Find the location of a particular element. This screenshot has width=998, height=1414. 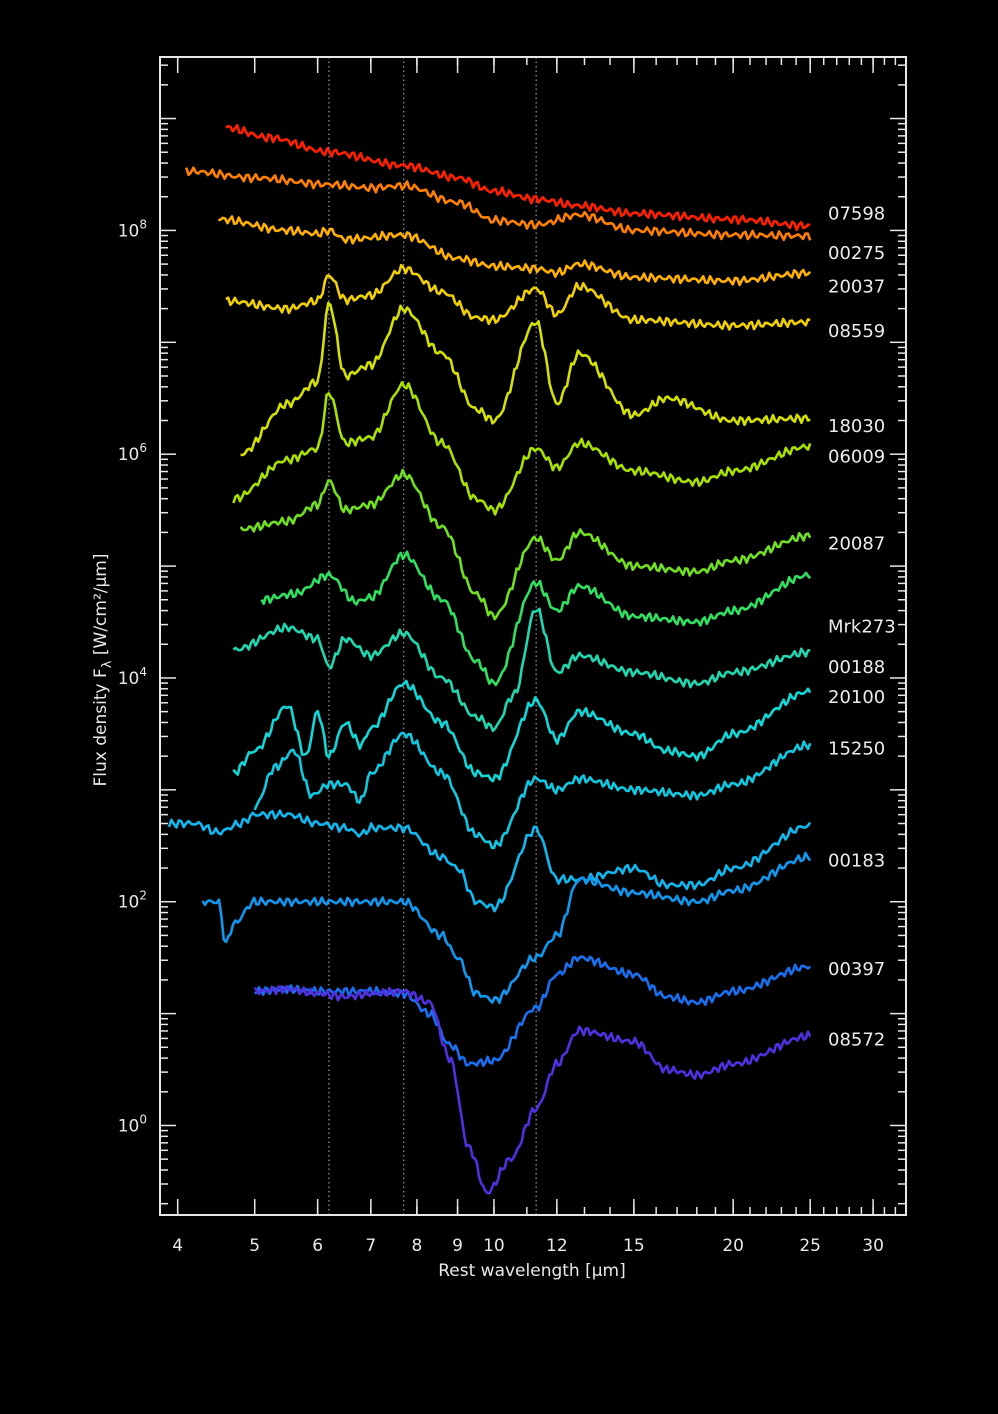

x-tick-label: 4 is located at coordinates (177, 1246).